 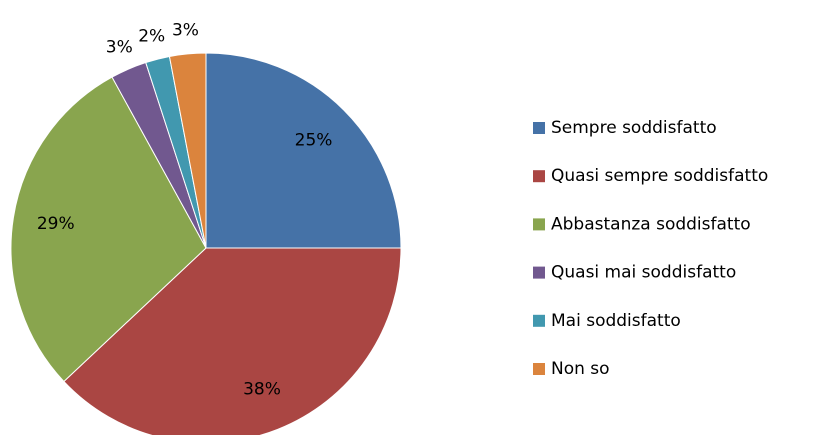 What do you see at coordinates (262, 389) in the screenshot?
I see `data-label: 38%` at bounding box center [262, 389].